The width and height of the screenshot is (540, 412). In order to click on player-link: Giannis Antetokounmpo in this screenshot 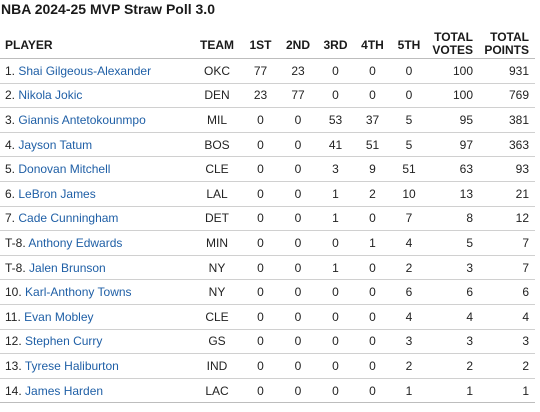, I will do `click(82, 119)`.